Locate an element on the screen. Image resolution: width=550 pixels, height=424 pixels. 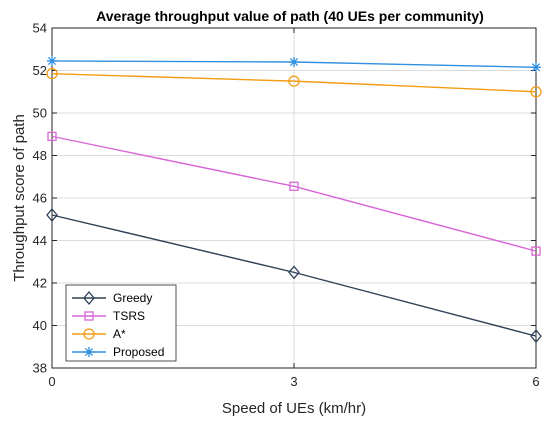
y-tick-label: 48 is located at coordinates (40, 155).